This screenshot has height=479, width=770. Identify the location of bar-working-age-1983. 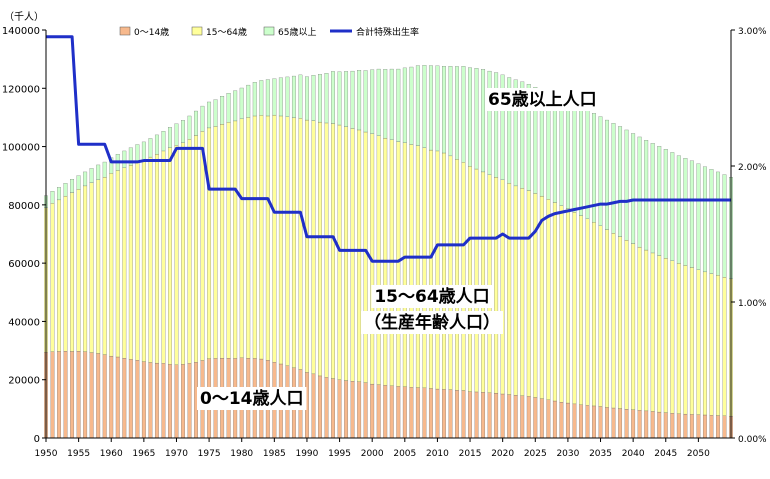
(261, 237).